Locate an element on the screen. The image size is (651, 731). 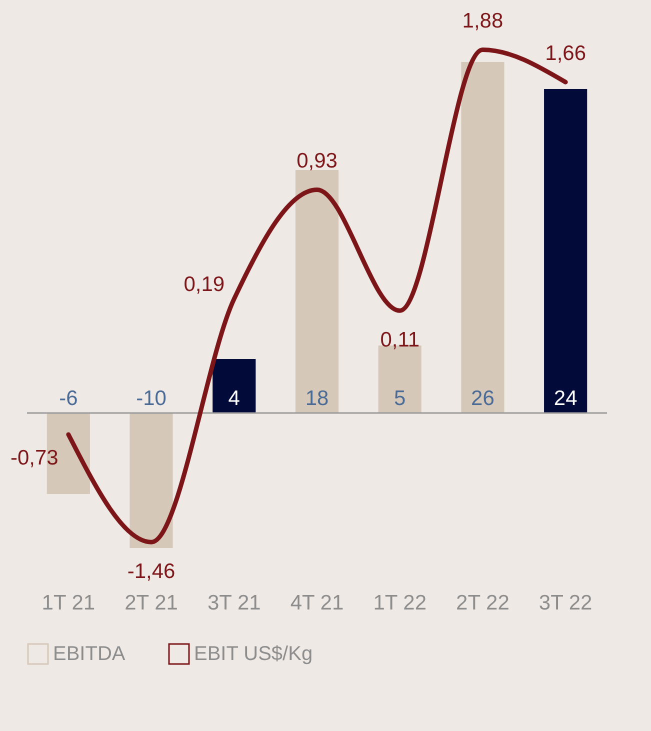
x-tick-label: 2T 22 is located at coordinates (483, 603).